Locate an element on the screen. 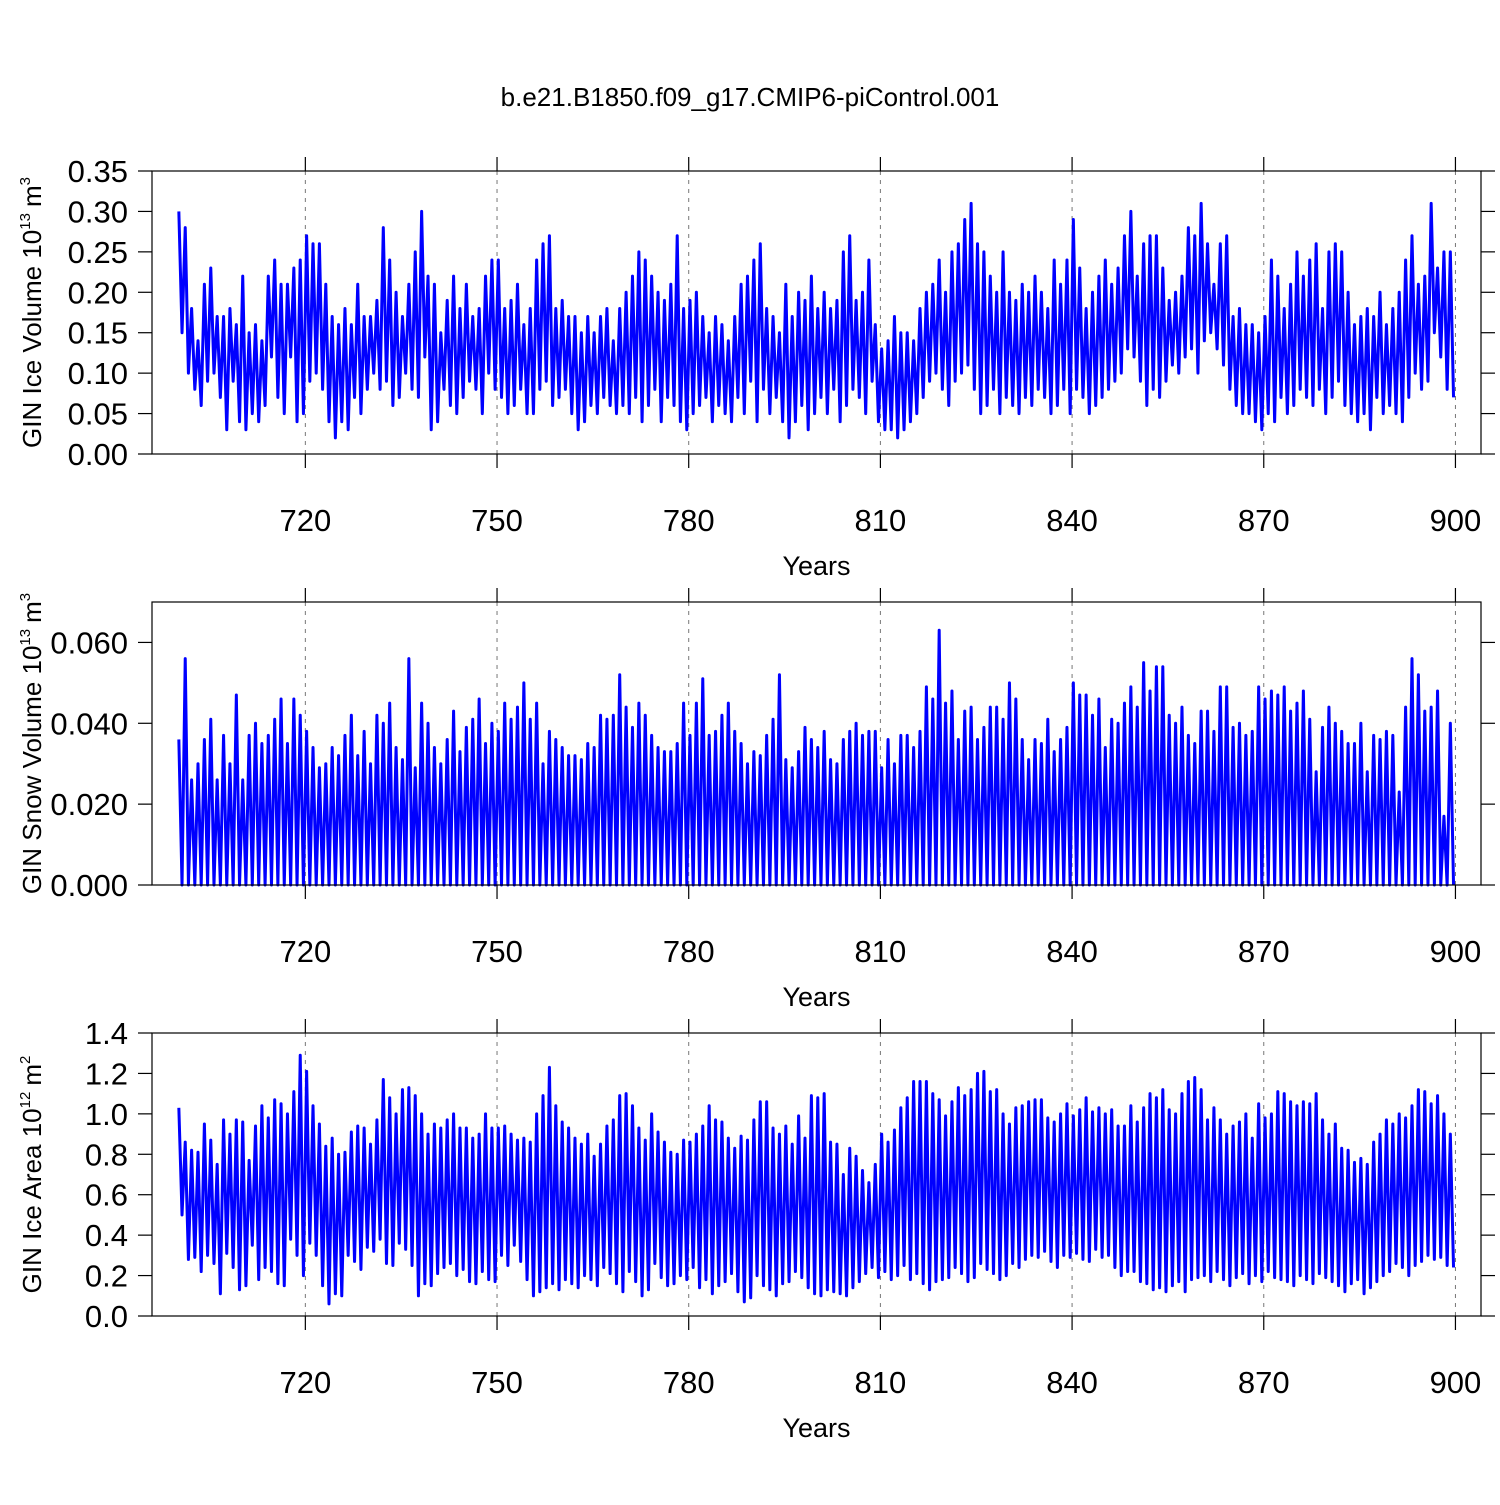 The height and width of the screenshot is (1505, 1500). y-tick-label: 0.25 is located at coordinates (98, 252).